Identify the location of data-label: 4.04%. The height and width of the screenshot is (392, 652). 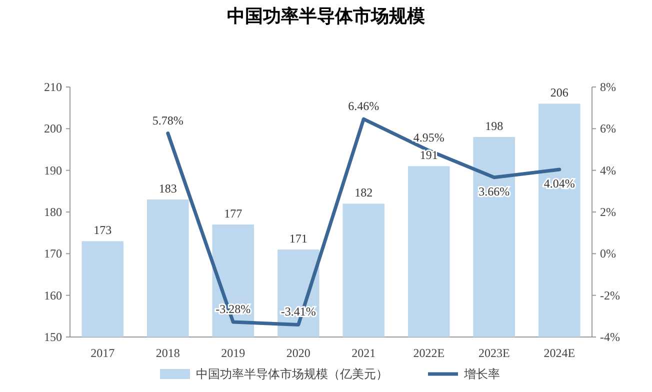
(559, 183).